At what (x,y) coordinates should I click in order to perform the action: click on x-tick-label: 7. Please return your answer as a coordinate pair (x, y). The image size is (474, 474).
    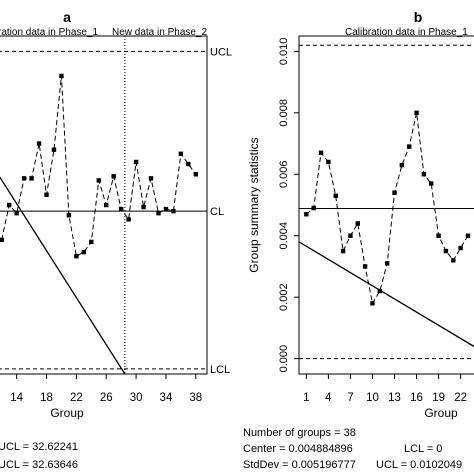
    Looking at the image, I should click on (350, 398).